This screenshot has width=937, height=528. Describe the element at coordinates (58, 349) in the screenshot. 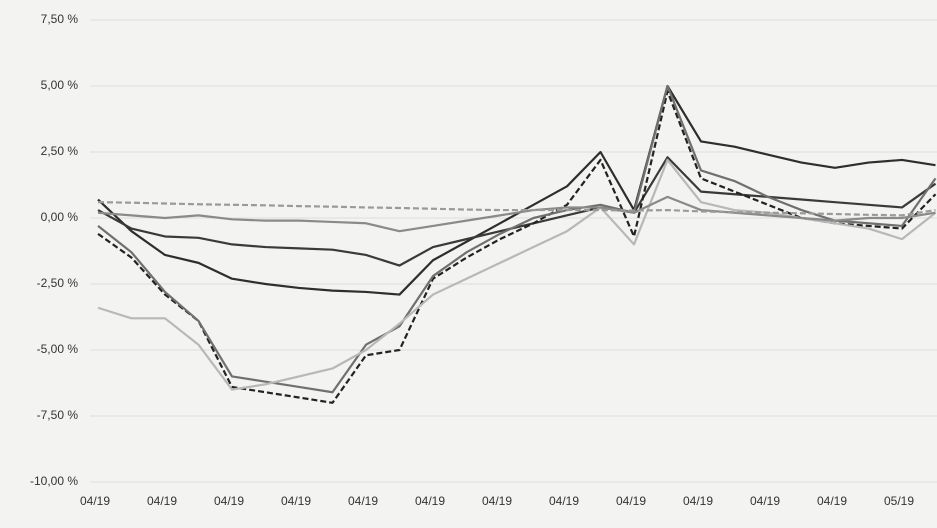

I see `y-tick-label: -5,00 %` at that location.